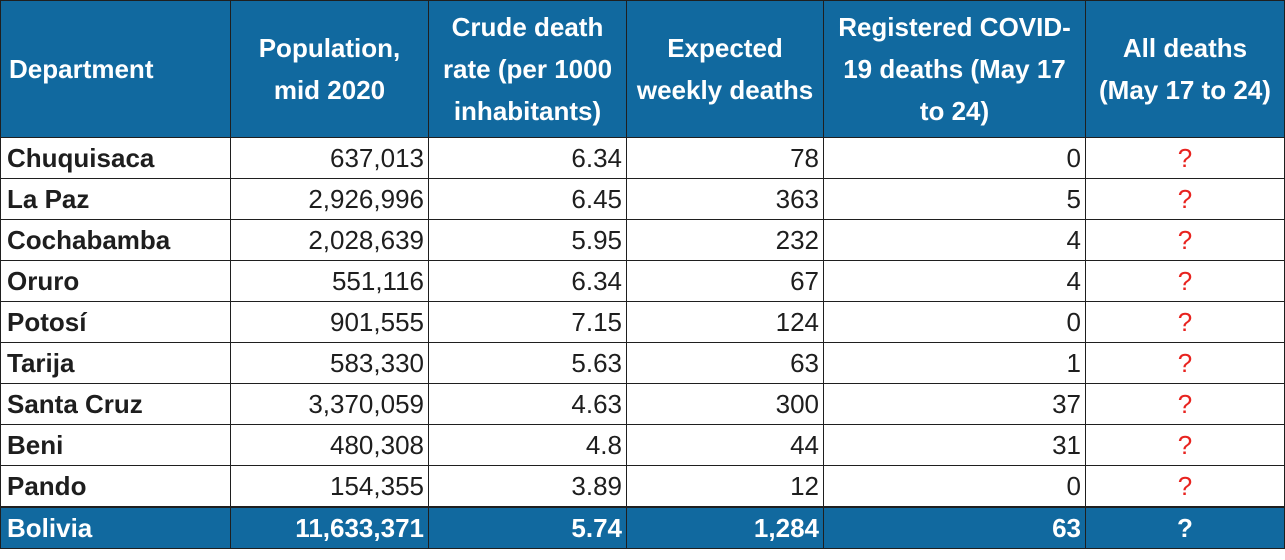 Image resolution: width=1285 pixels, height=560 pixels. I want to click on header-population: Population, mid 2020, so click(329, 69).